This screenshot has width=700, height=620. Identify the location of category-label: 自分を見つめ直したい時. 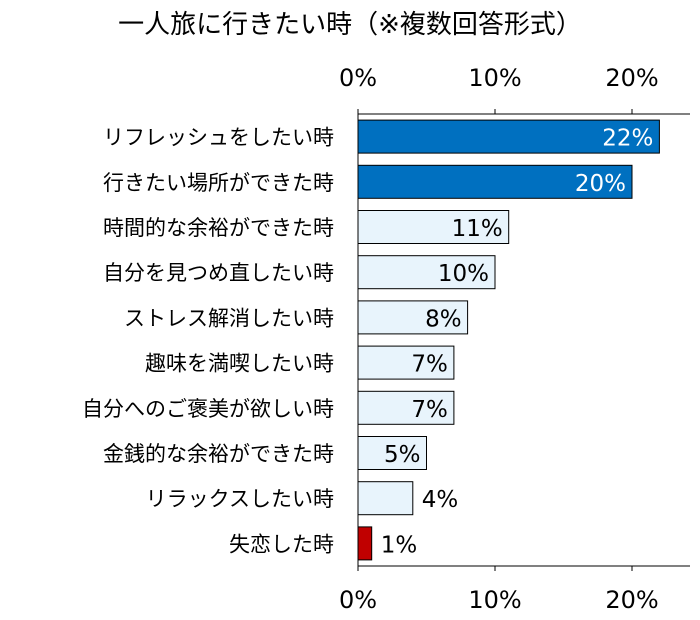
(218, 273).